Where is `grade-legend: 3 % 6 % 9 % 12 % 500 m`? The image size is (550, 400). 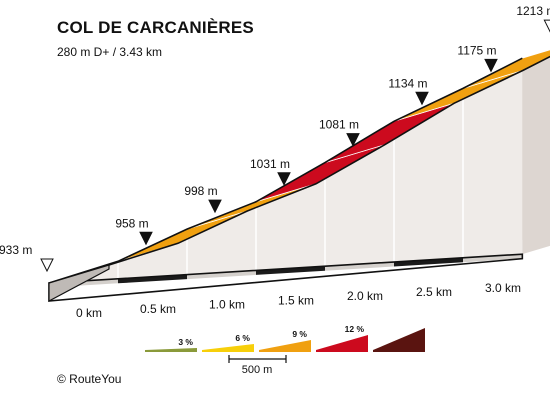 grade-legend: 3 % 6 % 9 % 12 % 500 m is located at coordinates (285, 350).